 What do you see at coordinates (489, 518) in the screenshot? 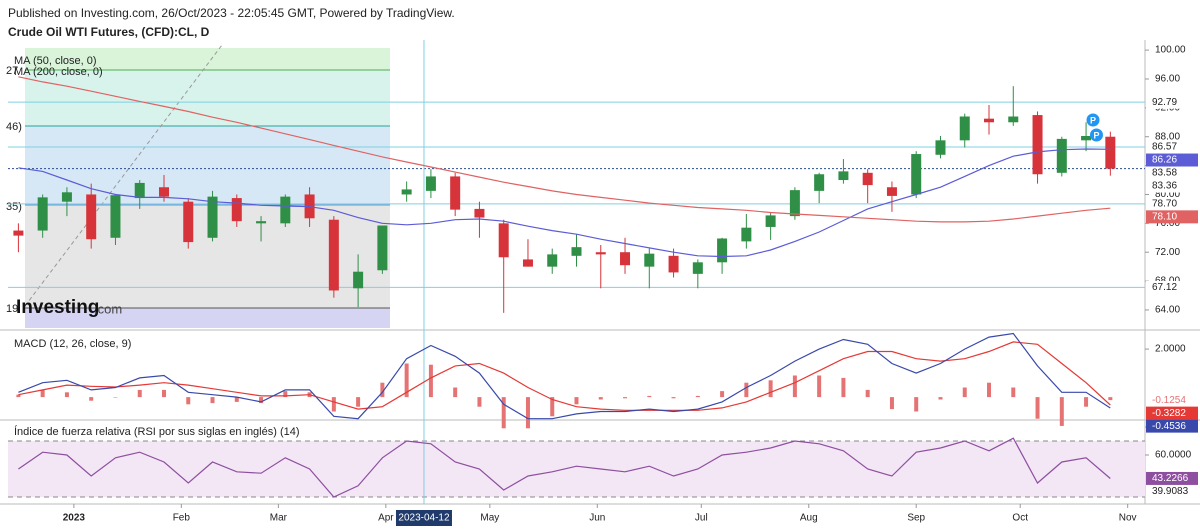
I see `x-tick-label: May` at bounding box center [489, 518].